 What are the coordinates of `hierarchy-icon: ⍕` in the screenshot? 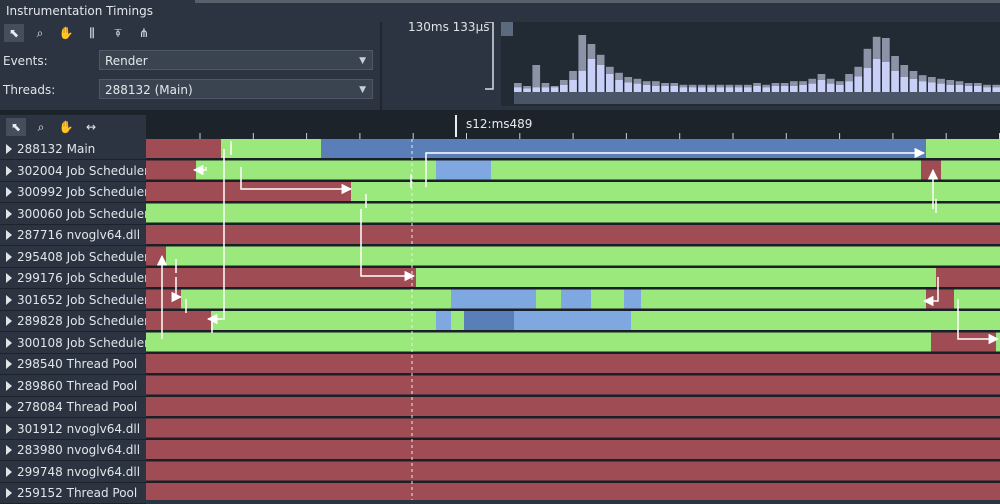 It's located at (118, 33).